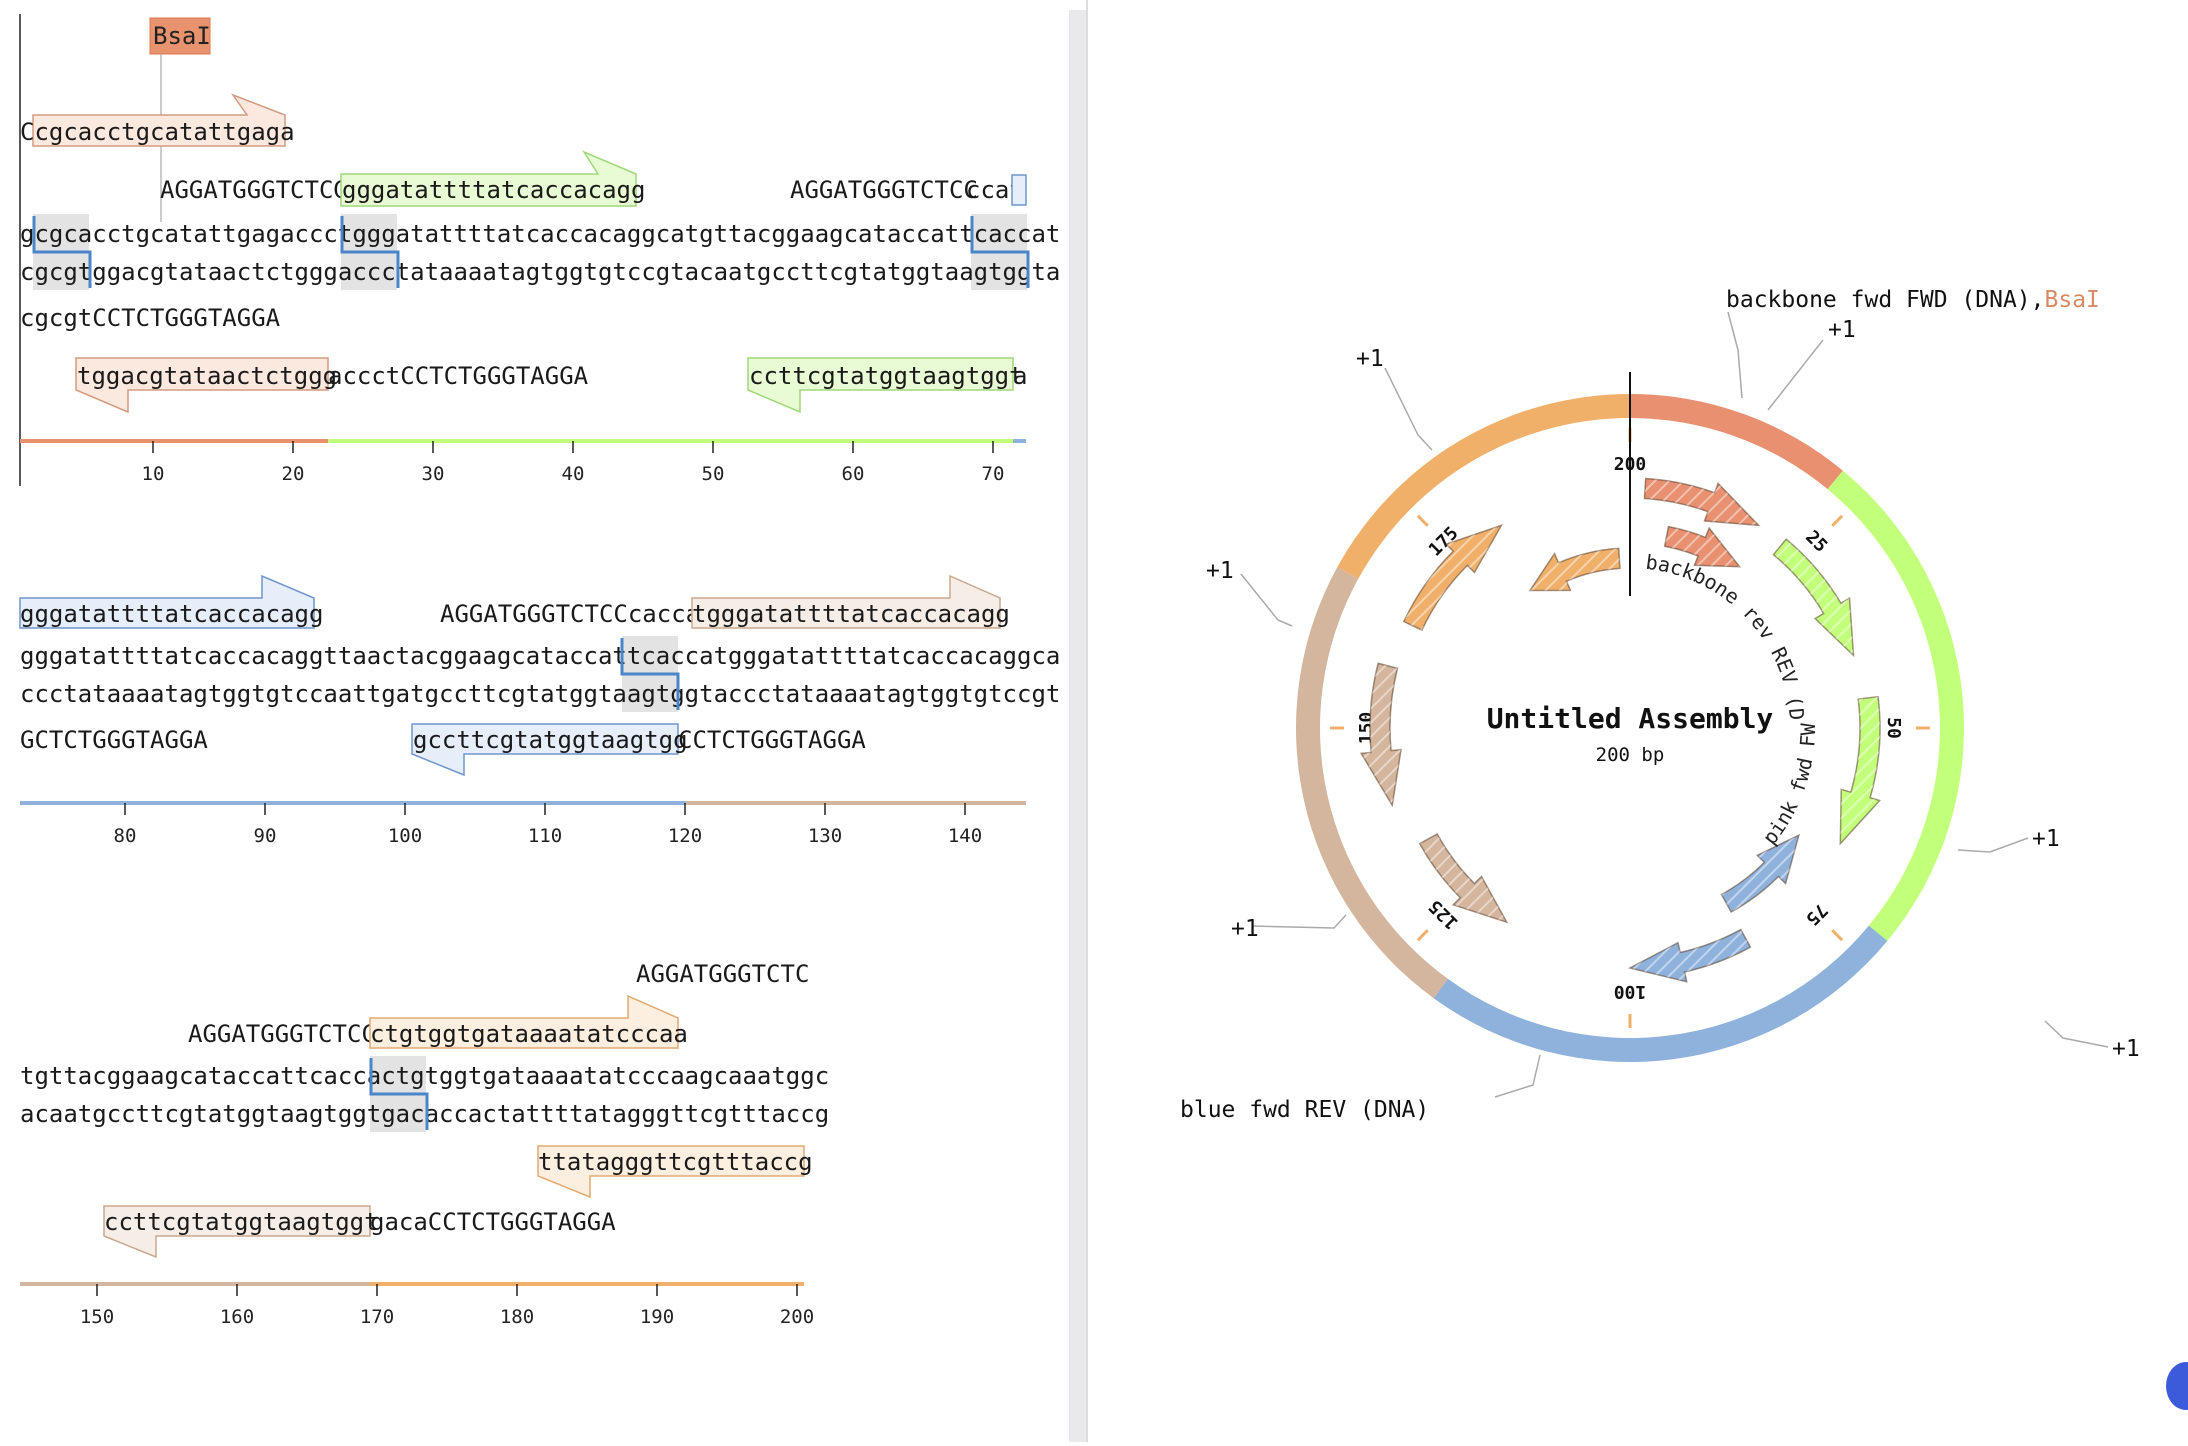 The image size is (2188, 1446). I want to click on primer-tan-rev, so click(237, 1232).